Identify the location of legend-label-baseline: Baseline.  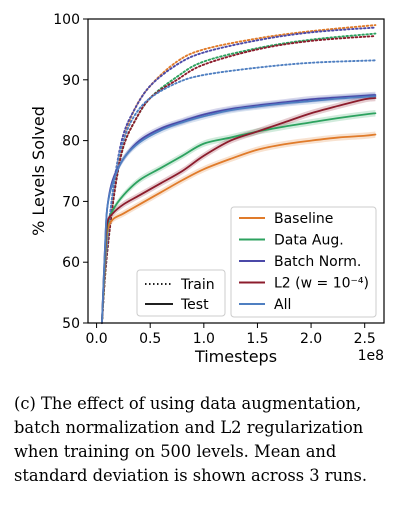
(303, 219).